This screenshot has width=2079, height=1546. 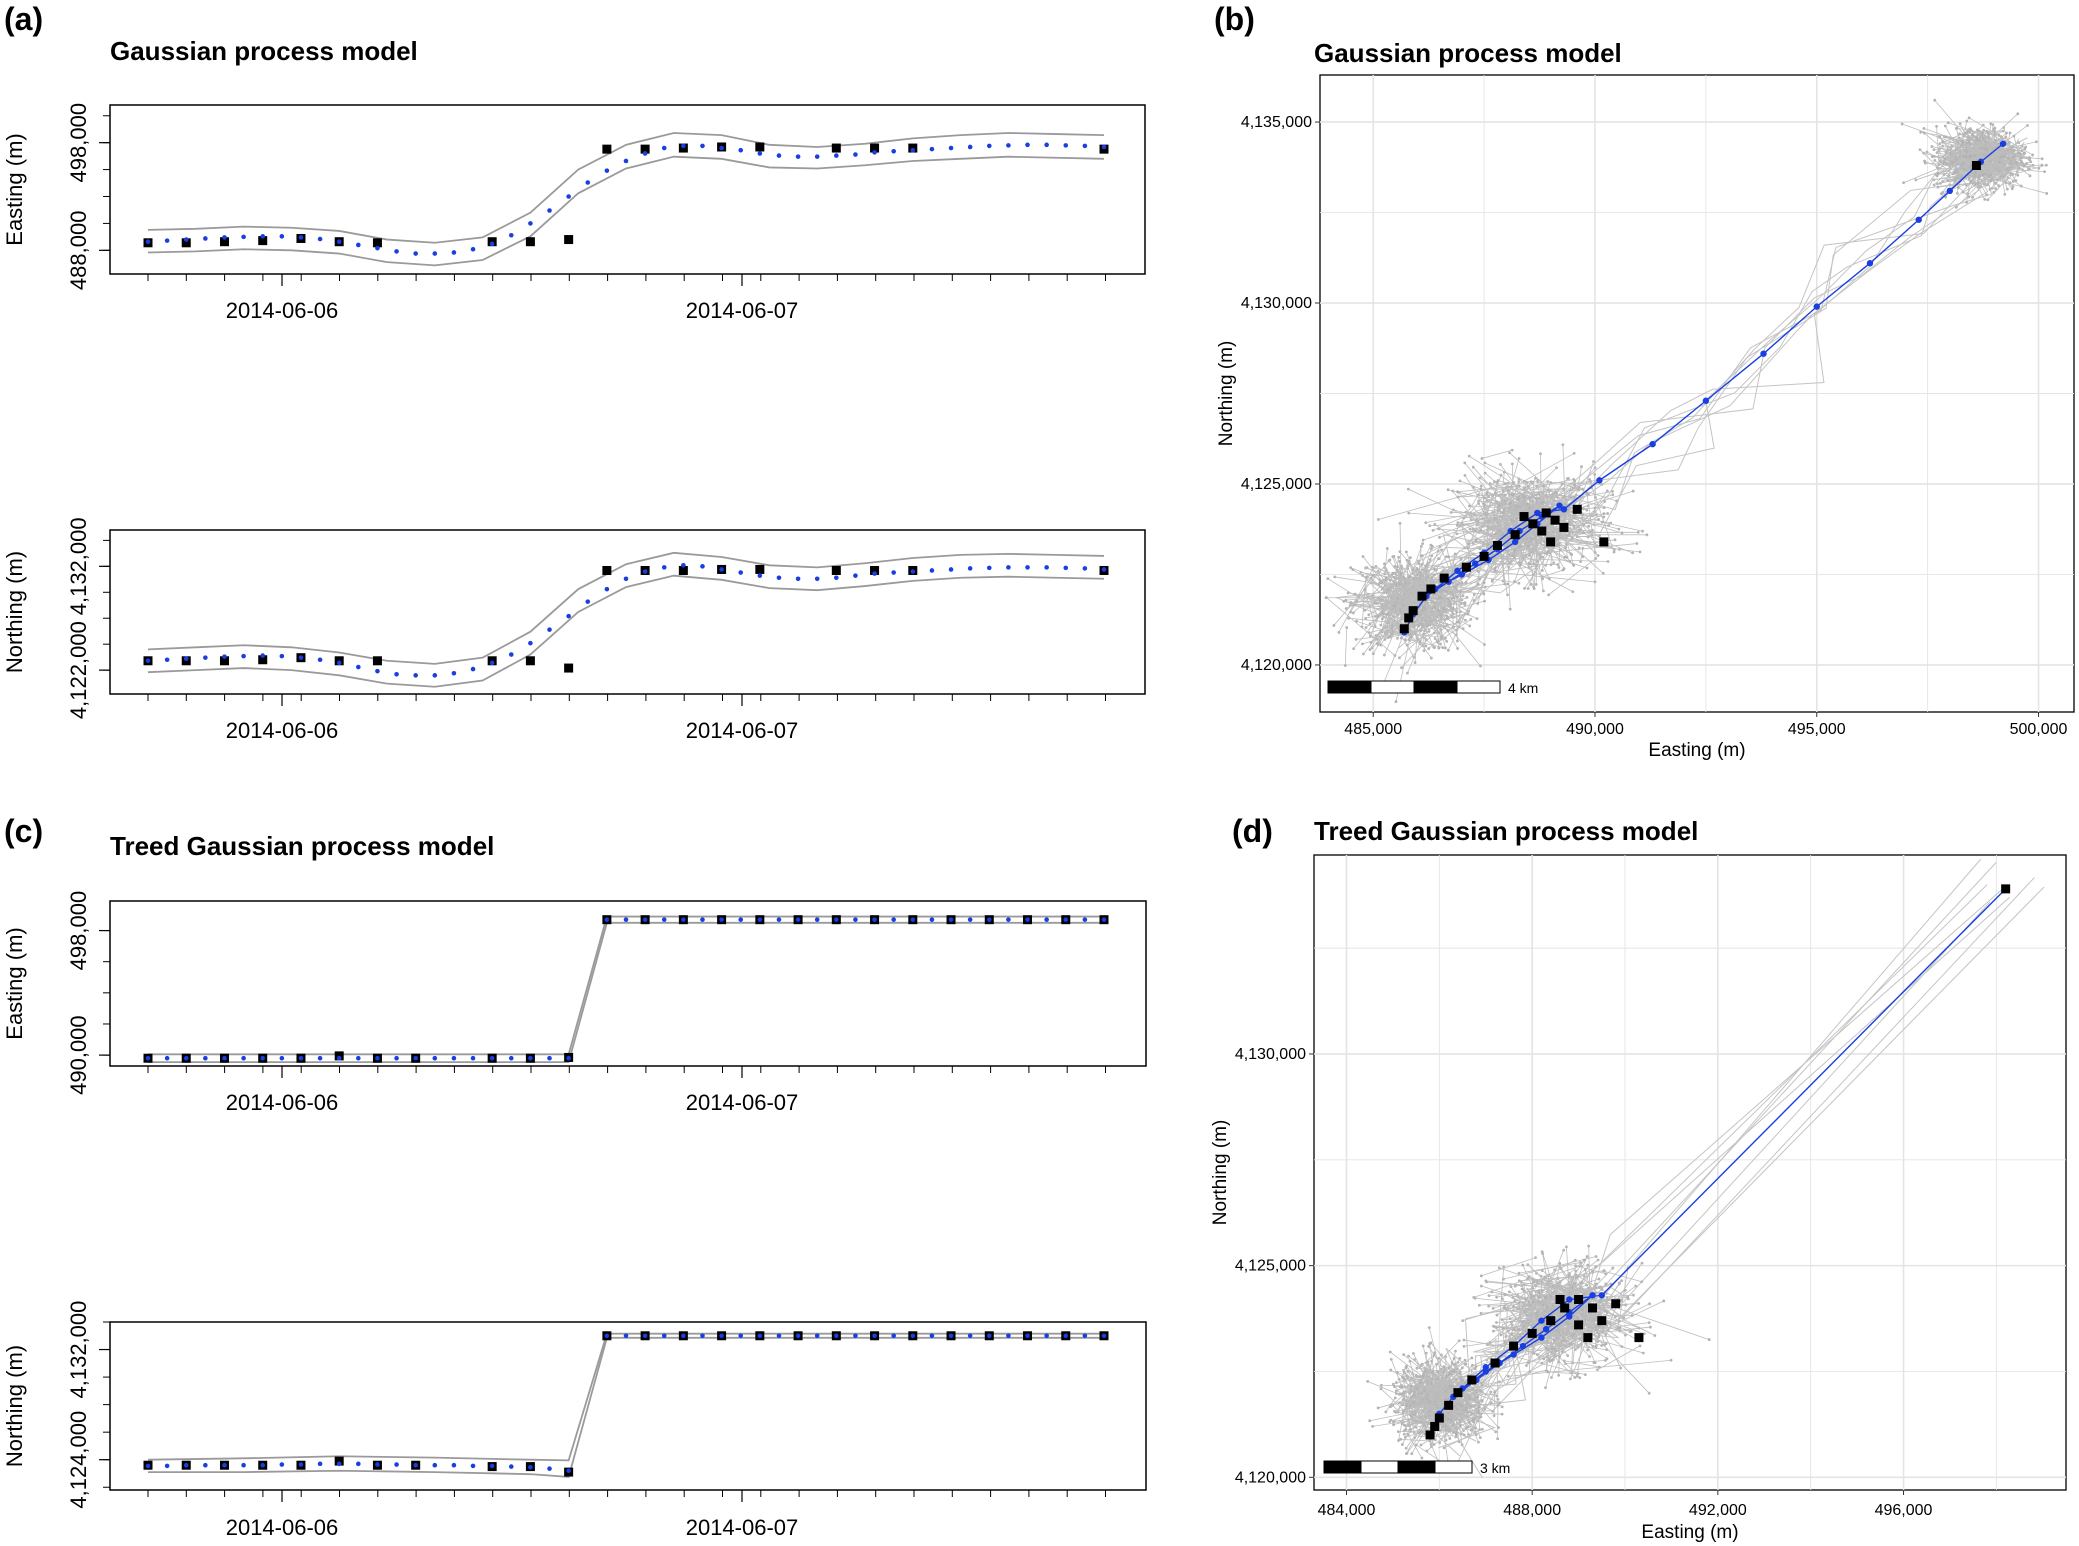 I want to click on x-tick-label: 495,000, so click(x=1817, y=729).